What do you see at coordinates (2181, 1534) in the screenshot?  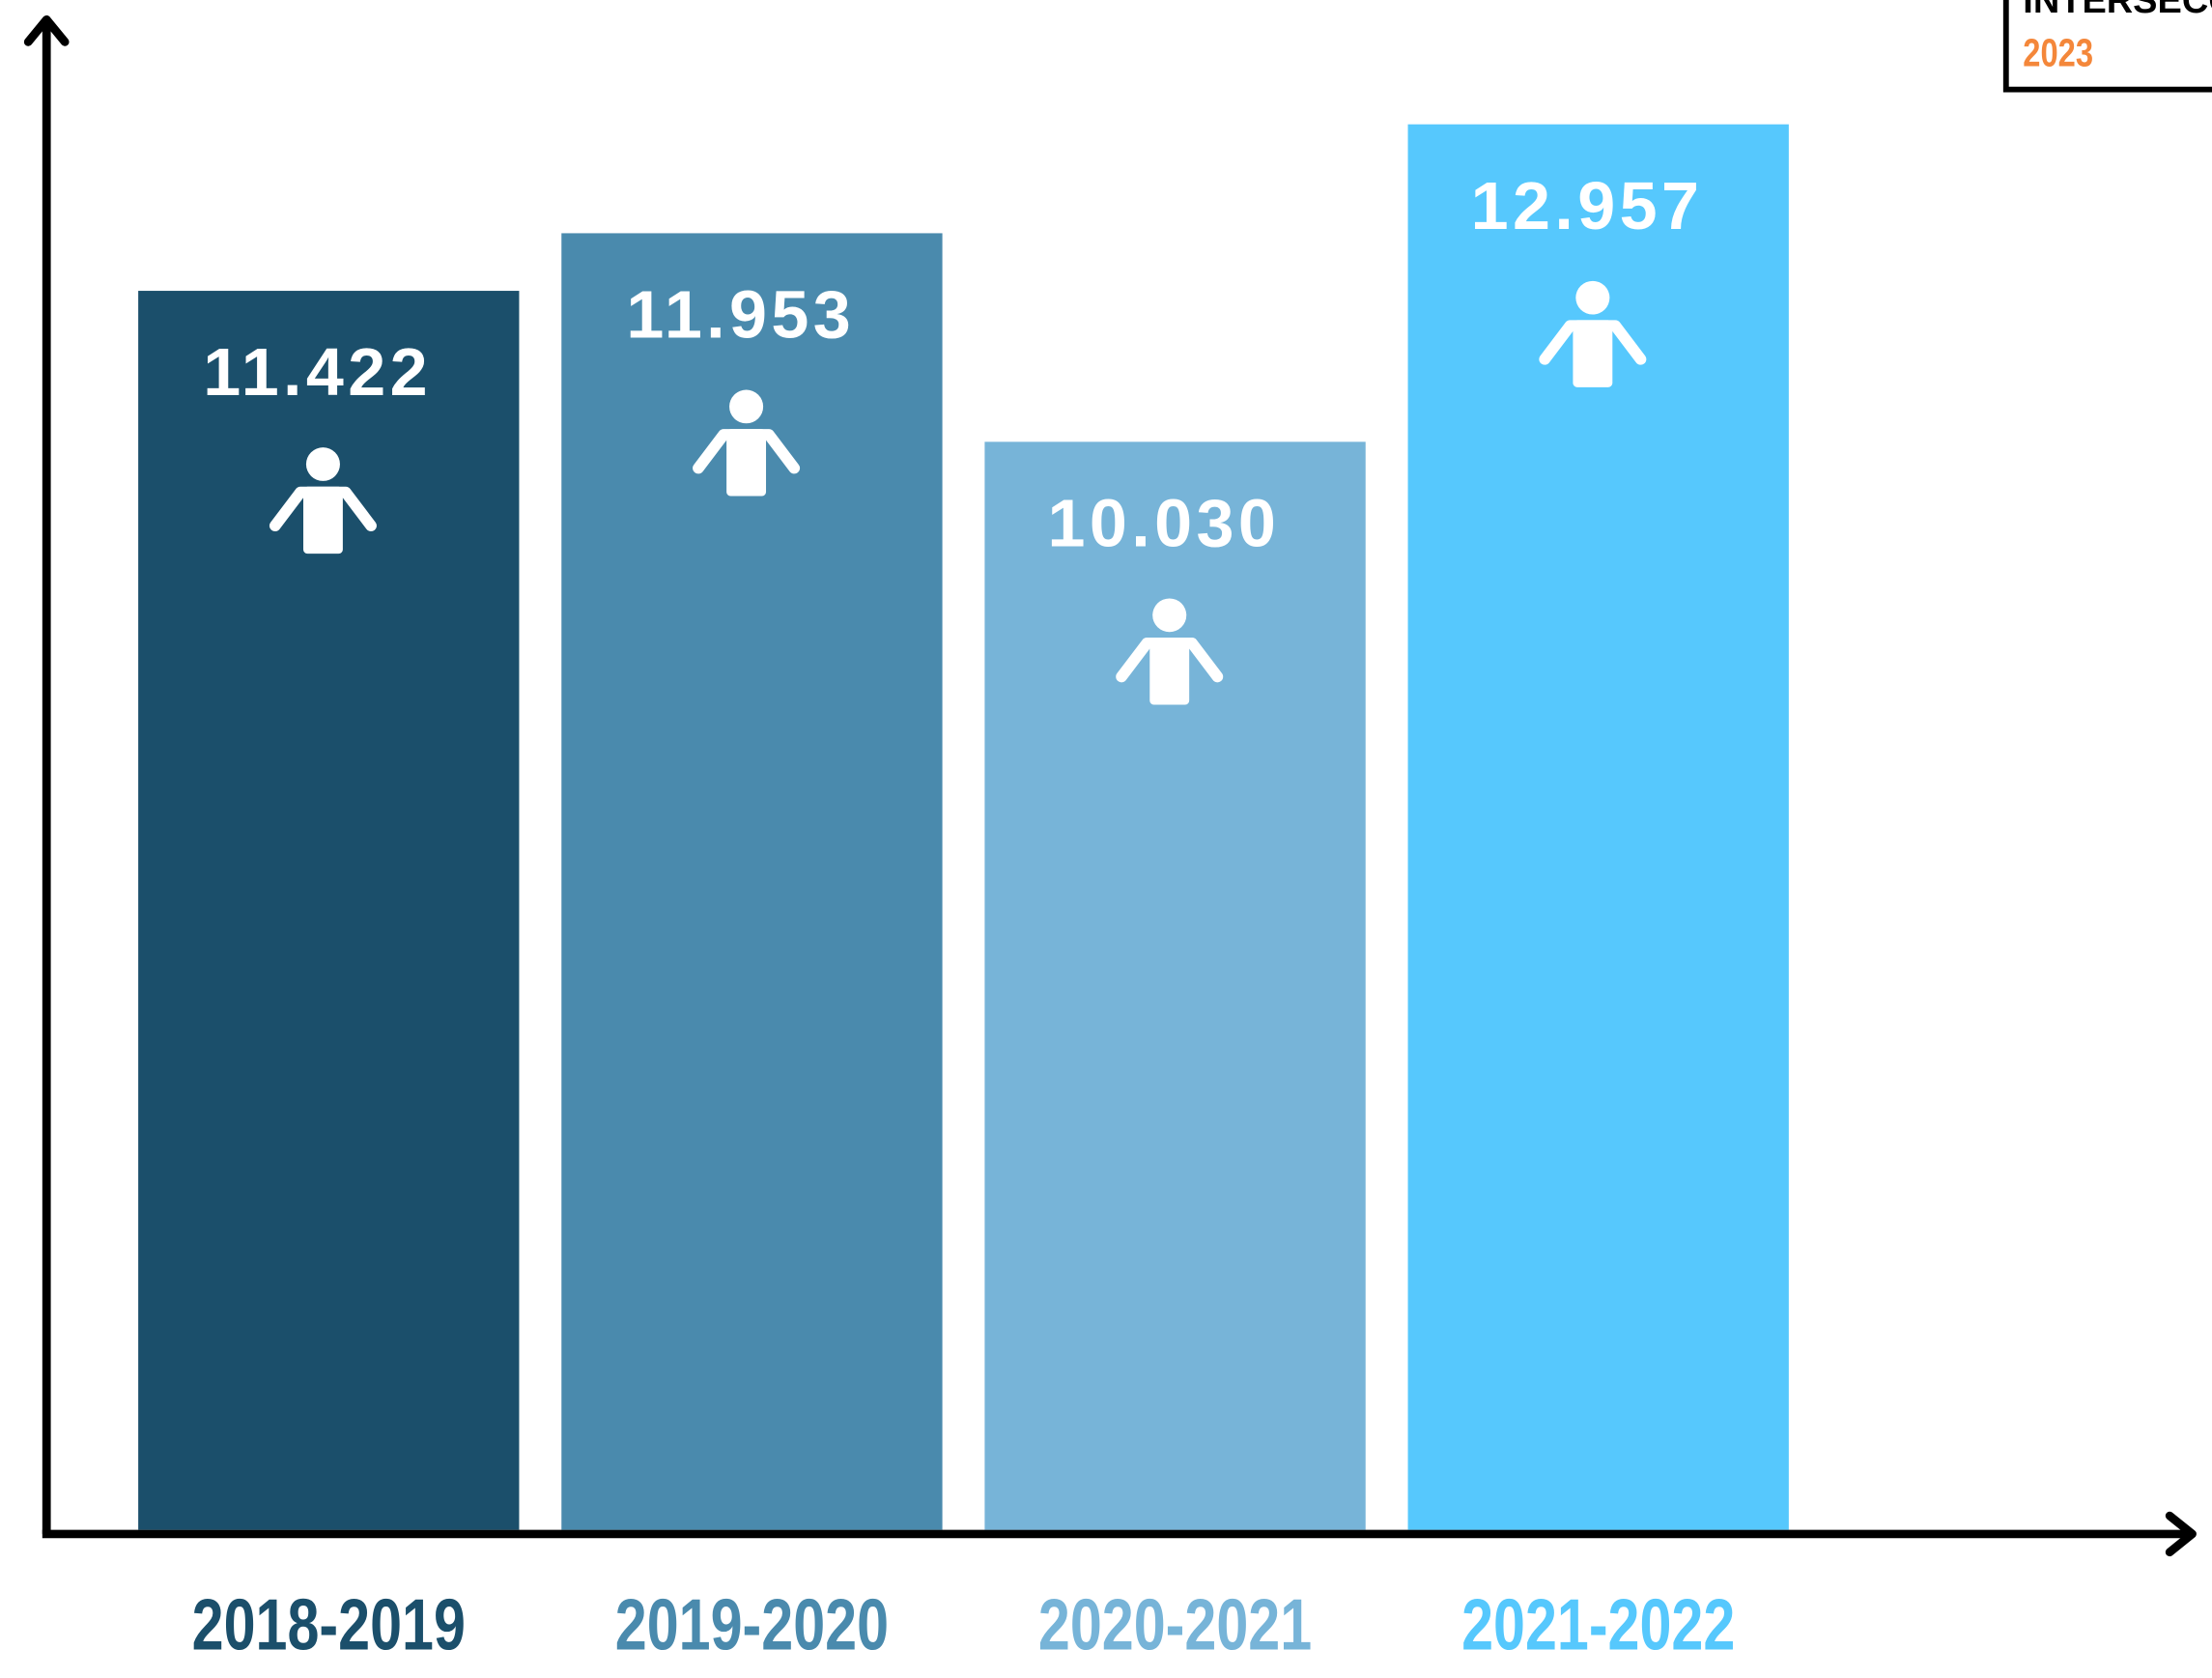 I see `x-arrow` at bounding box center [2181, 1534].